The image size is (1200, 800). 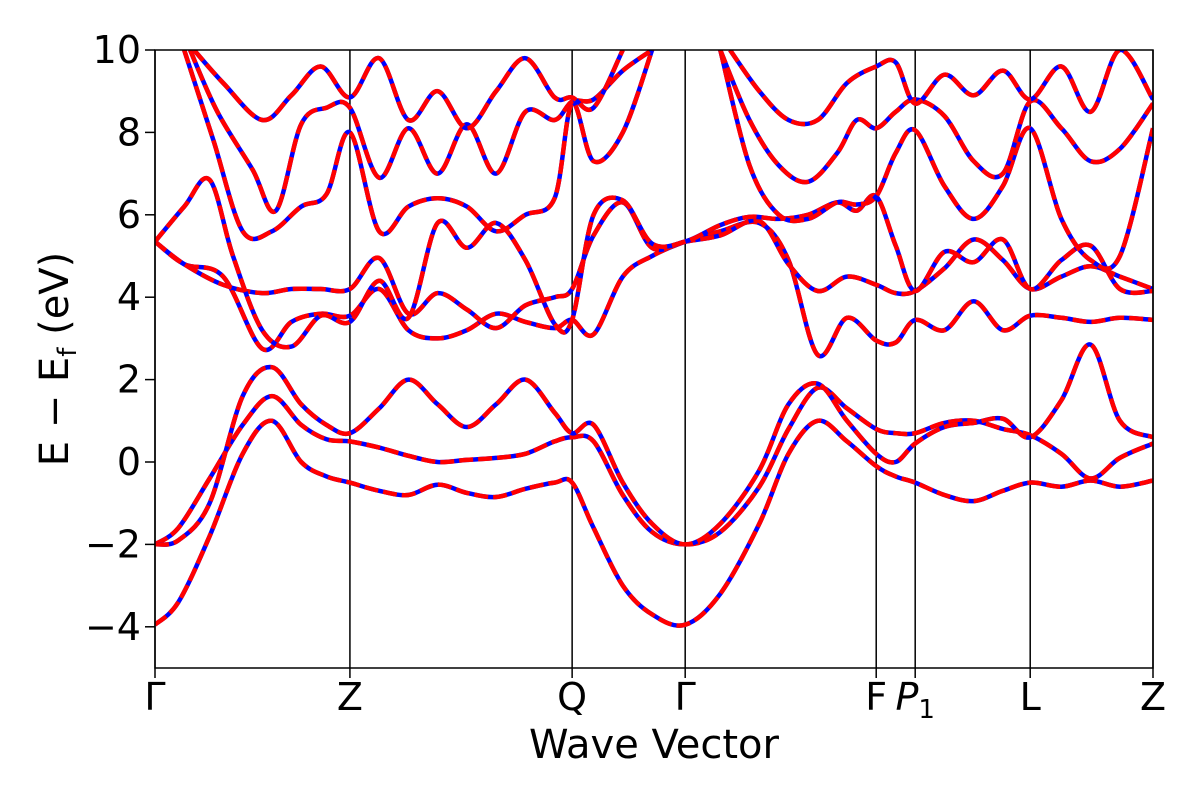 What do you see at coordinates (113, 544) in the screenshot?
I see `y-tick-label: −2` at bounding box center [113, 544].